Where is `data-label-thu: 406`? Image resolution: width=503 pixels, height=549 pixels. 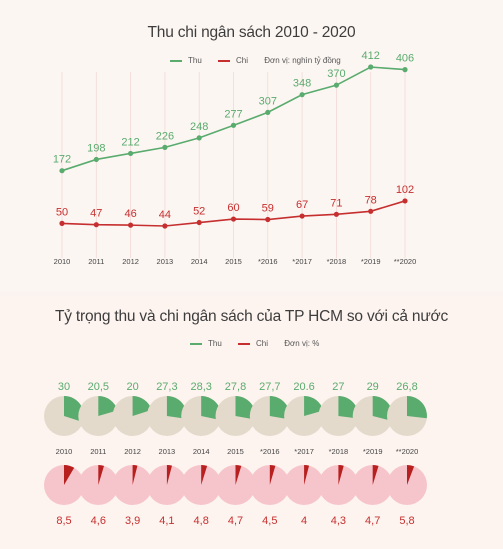
data-label-thu: 406 is located at coordinates (405, 59).